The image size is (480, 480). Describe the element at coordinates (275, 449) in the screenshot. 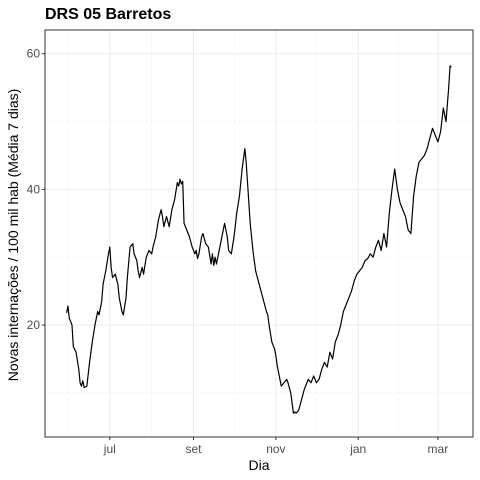

I see `x-tick-label: nov` at that location.